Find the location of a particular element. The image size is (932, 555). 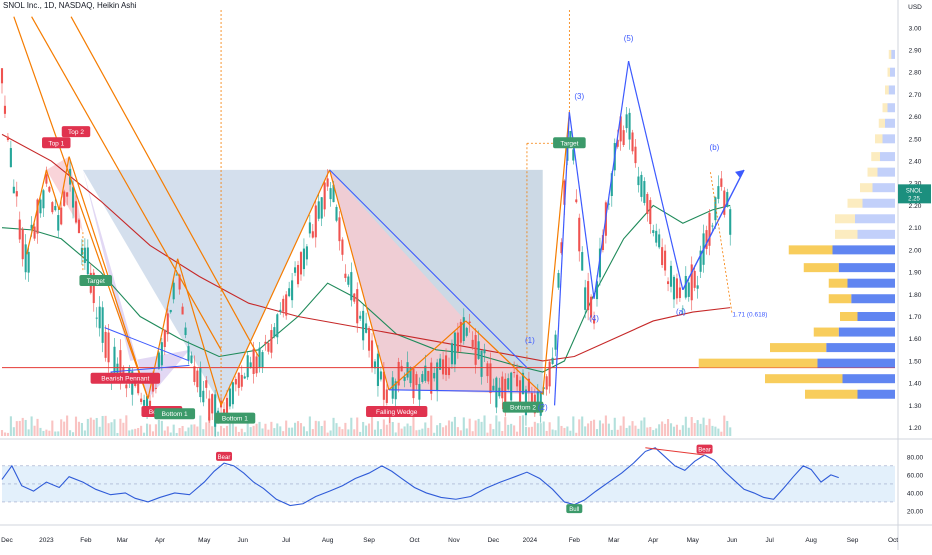

time-tick-label: Mar is located at coordinates (614, 540).